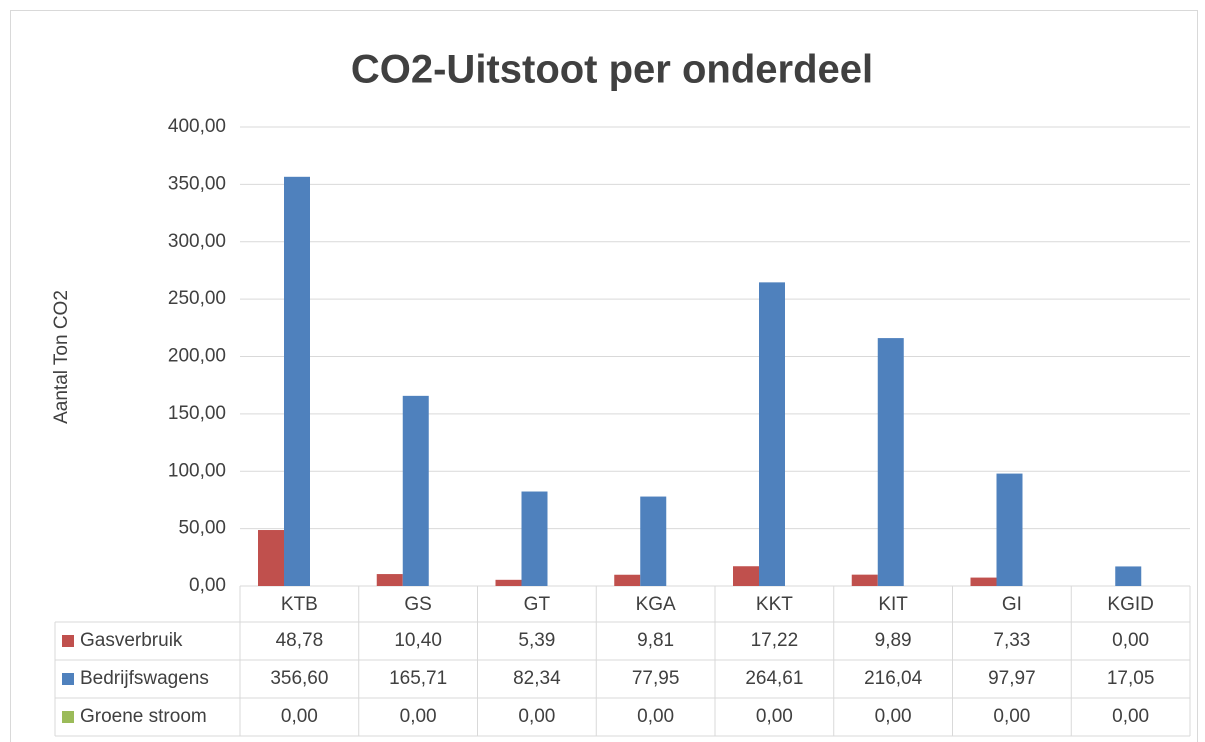 This screenshot has width=1205, height=742. Describe the element at coordinates (1130, 604) in the screenshot. I see `x-tick-label: KGID` at that location.